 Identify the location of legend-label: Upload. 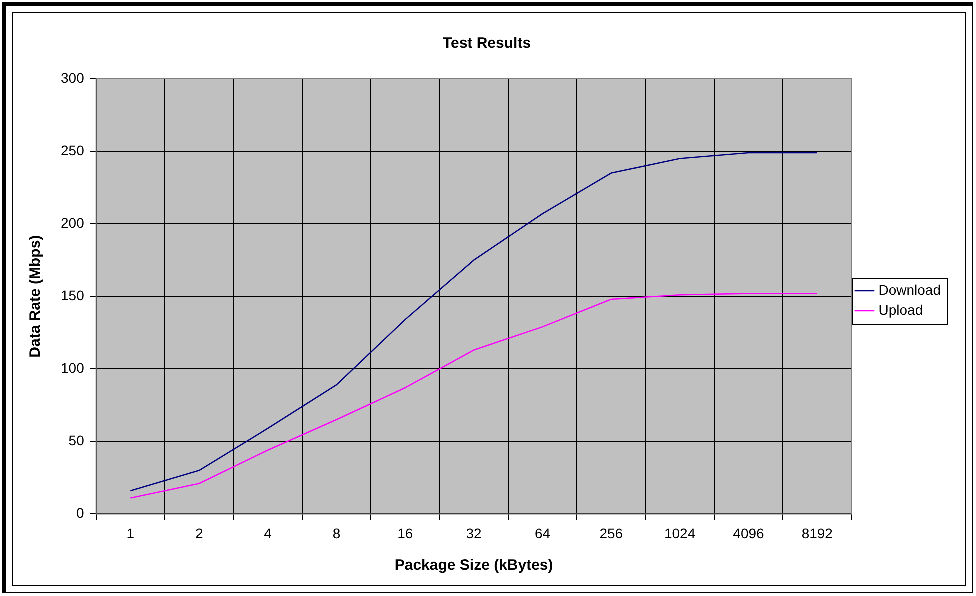
(901, 310).